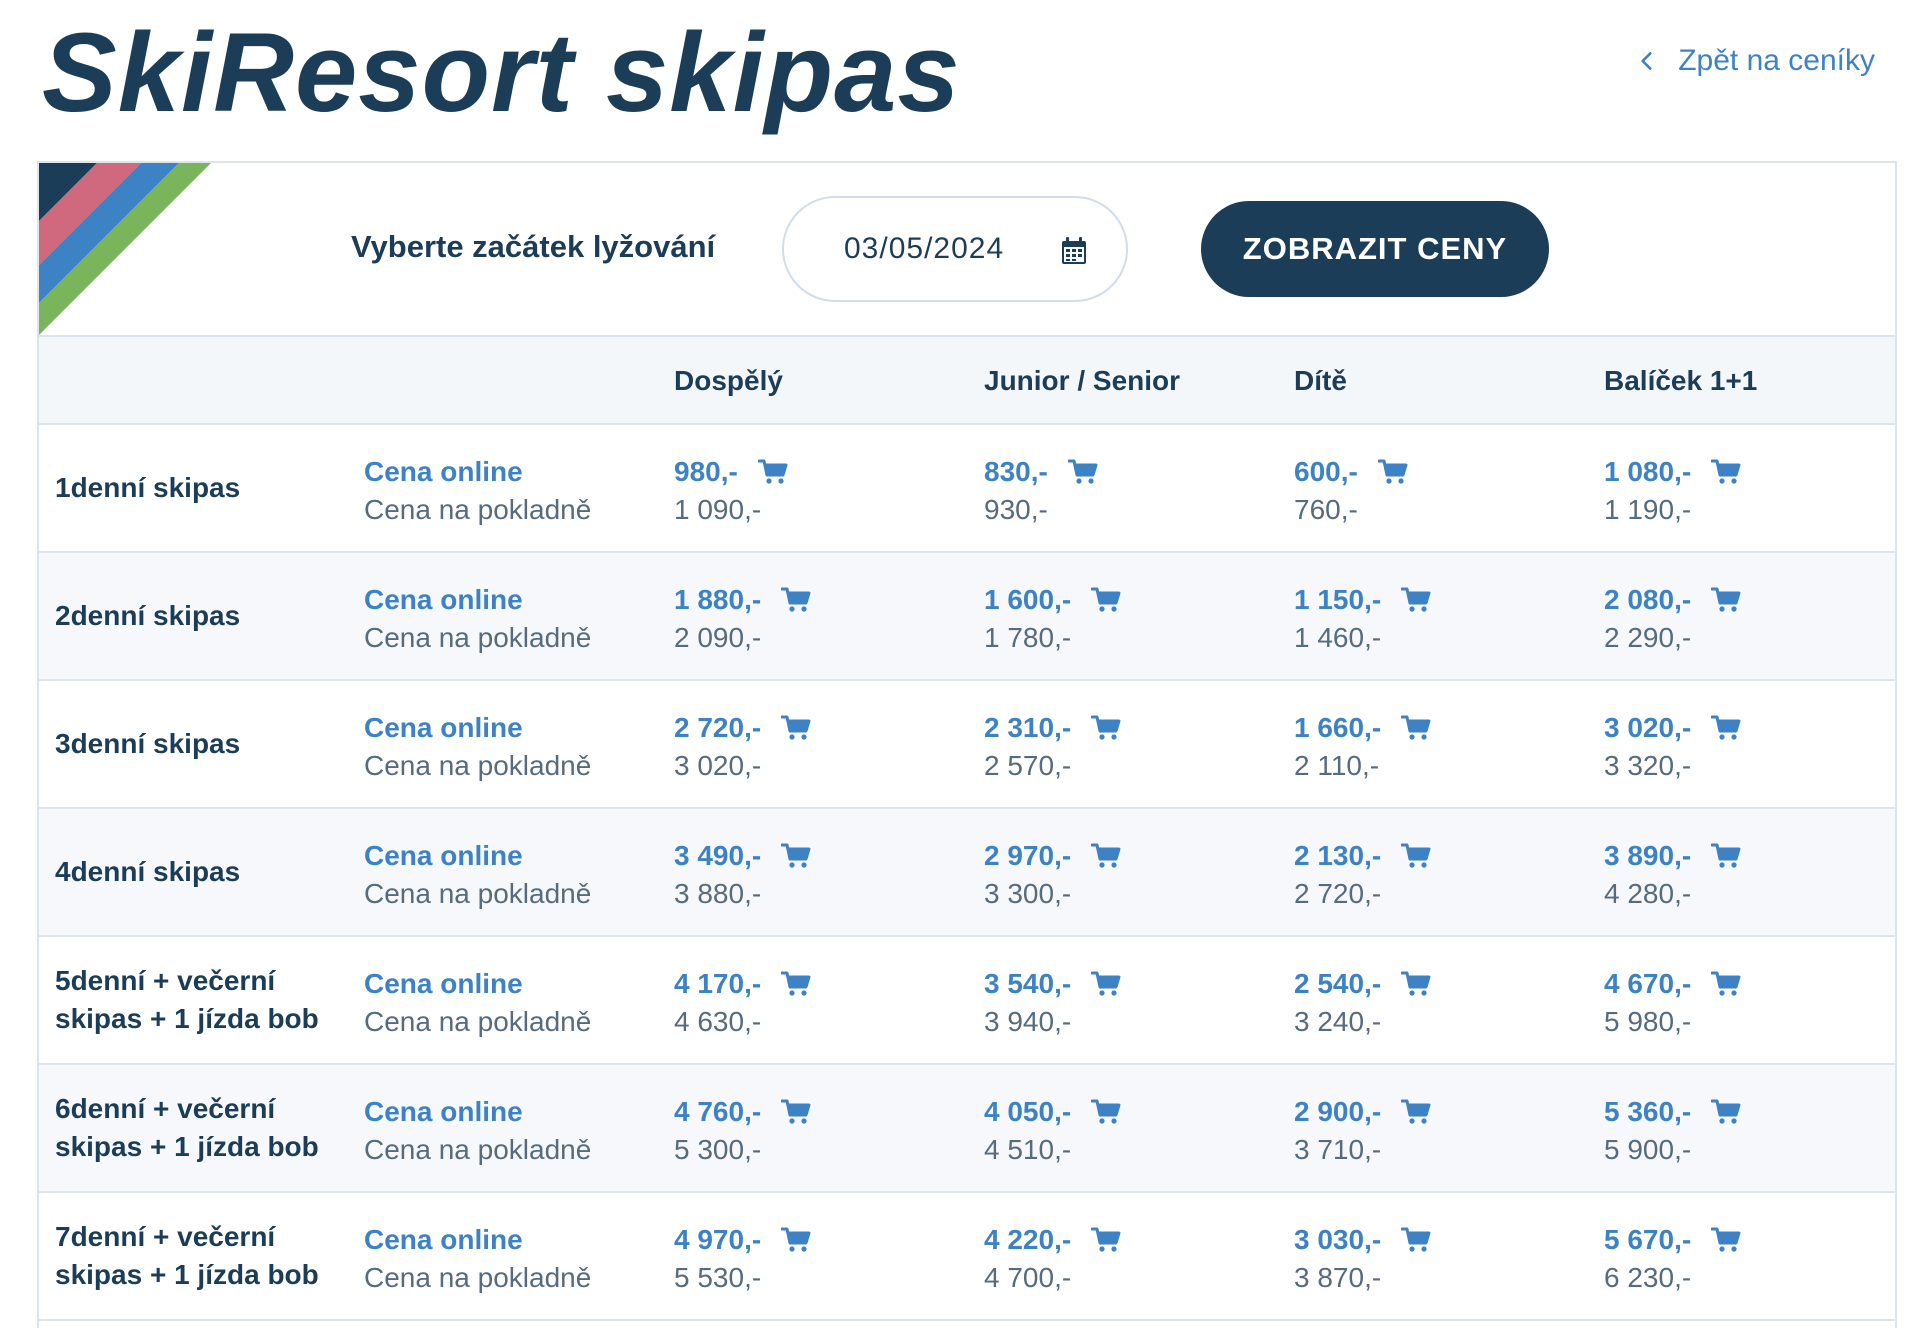 The image size is (1920, 1328). I want to click on price-cell: 1 880,- 2 090,-, so click(742, 619).